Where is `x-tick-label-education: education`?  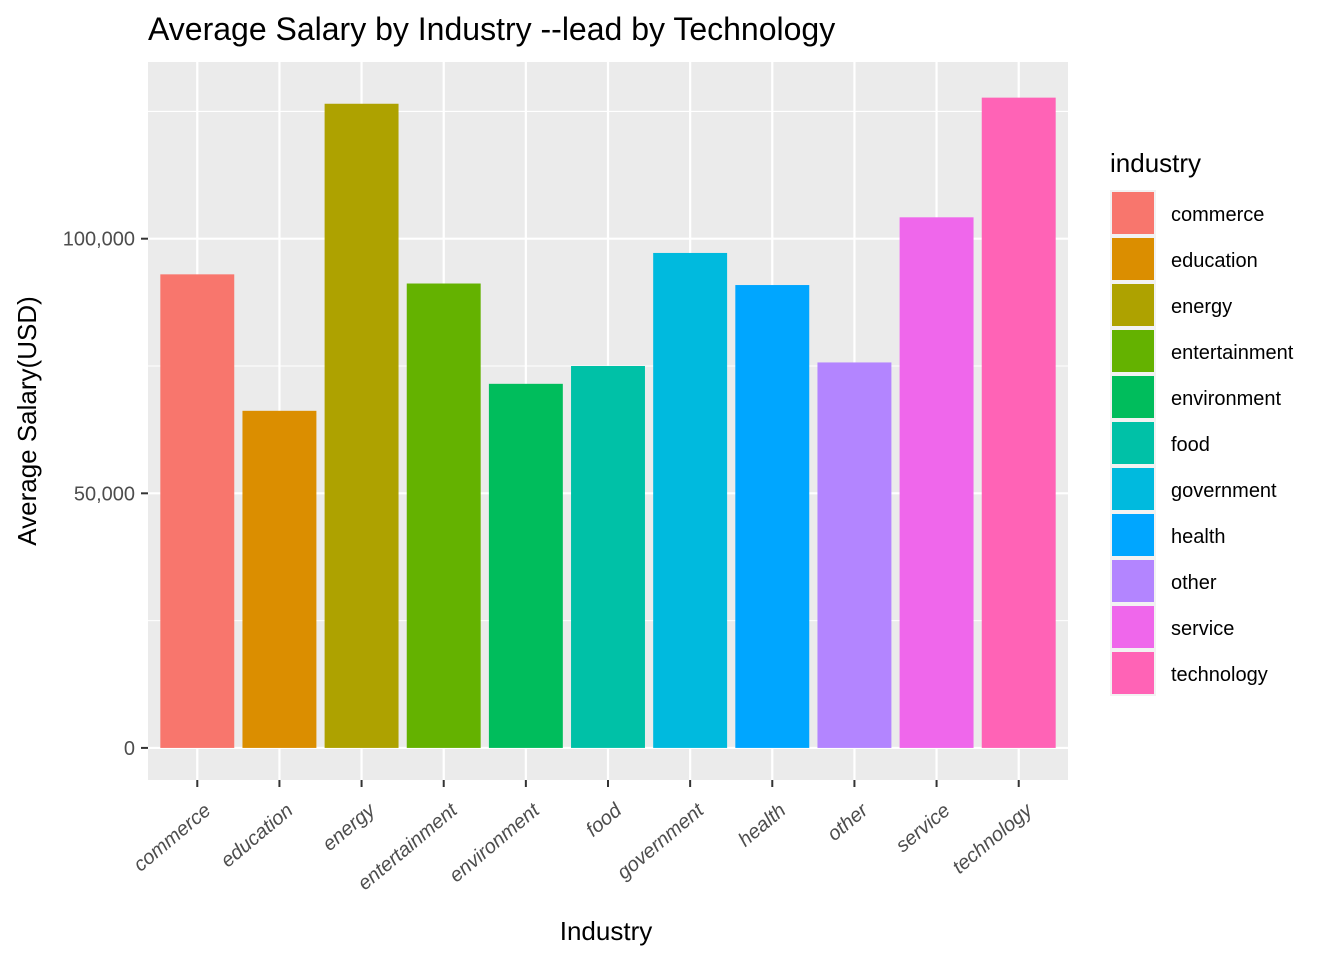
x-tick-label-education: education is located at coordinates (257, 835).